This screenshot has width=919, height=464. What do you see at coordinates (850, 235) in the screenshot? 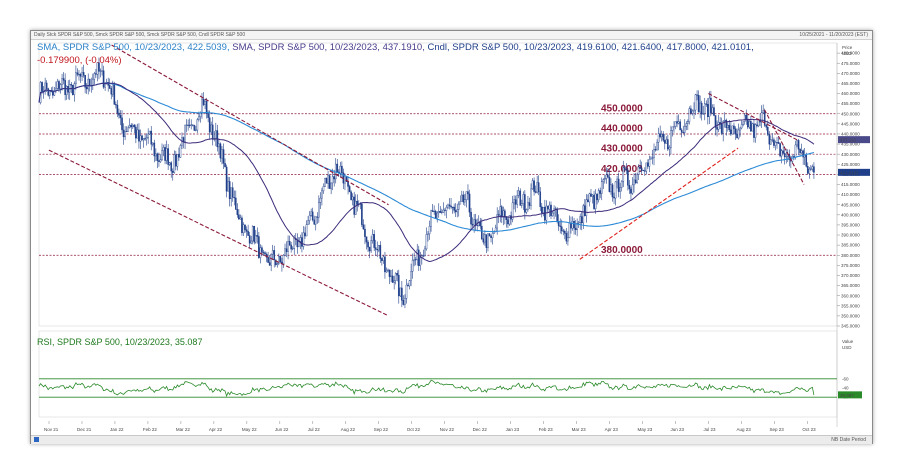
I see `y-tick-label: 390.0000` at bounding box center [850, 235].